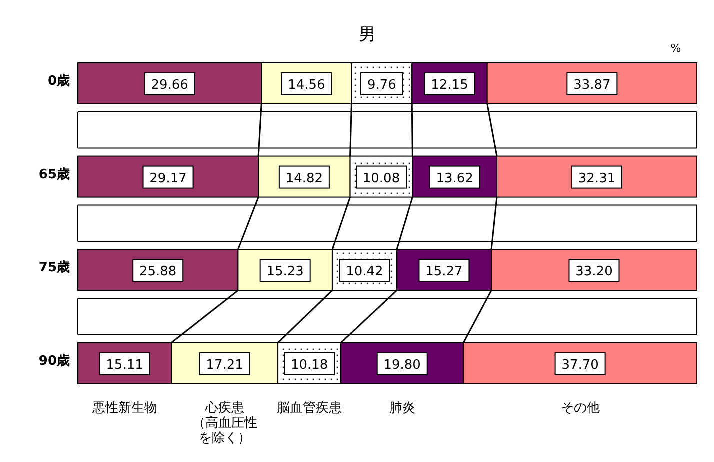 The width and height of the screenshot is (714, 462). What do you see at coordinates (158, 272) in the screenshot?
I see `data-label: 25.88` at bounding box center [158, 272].